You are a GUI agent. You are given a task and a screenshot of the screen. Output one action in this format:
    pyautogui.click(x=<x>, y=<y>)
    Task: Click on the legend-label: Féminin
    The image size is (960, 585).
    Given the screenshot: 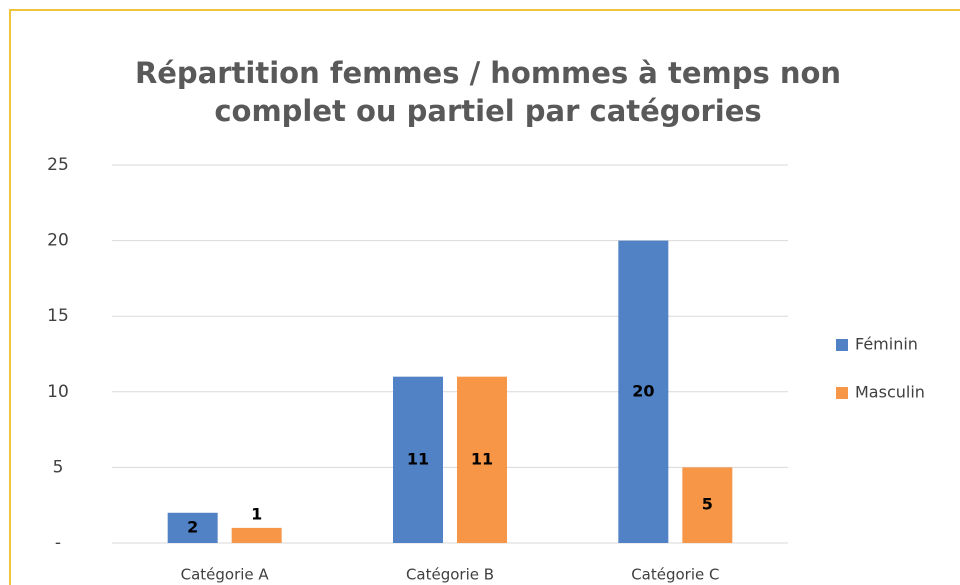 What is the action you would take?
    pyautogui.click(x=886, y=344)
    